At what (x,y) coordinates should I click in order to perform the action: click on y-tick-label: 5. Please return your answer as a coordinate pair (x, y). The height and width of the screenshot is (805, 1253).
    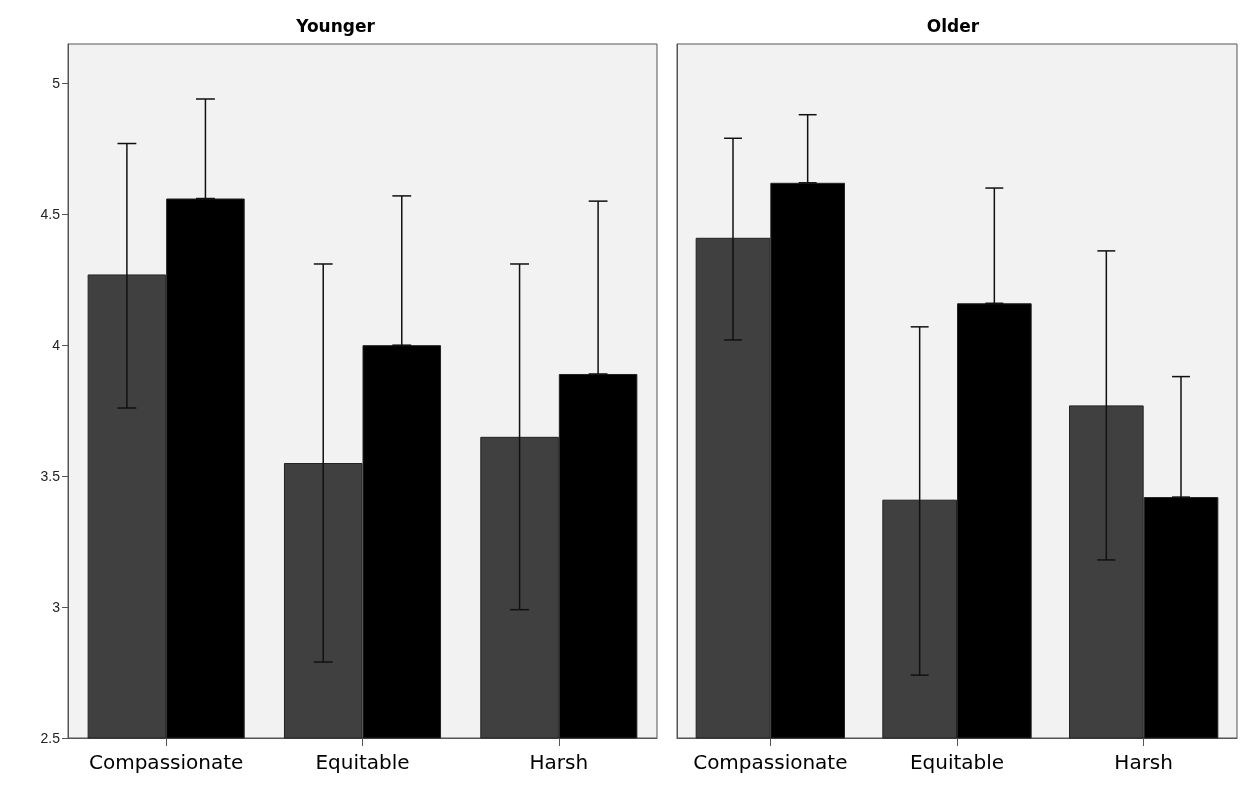
    Looking at the image, I should click on (56, 83).